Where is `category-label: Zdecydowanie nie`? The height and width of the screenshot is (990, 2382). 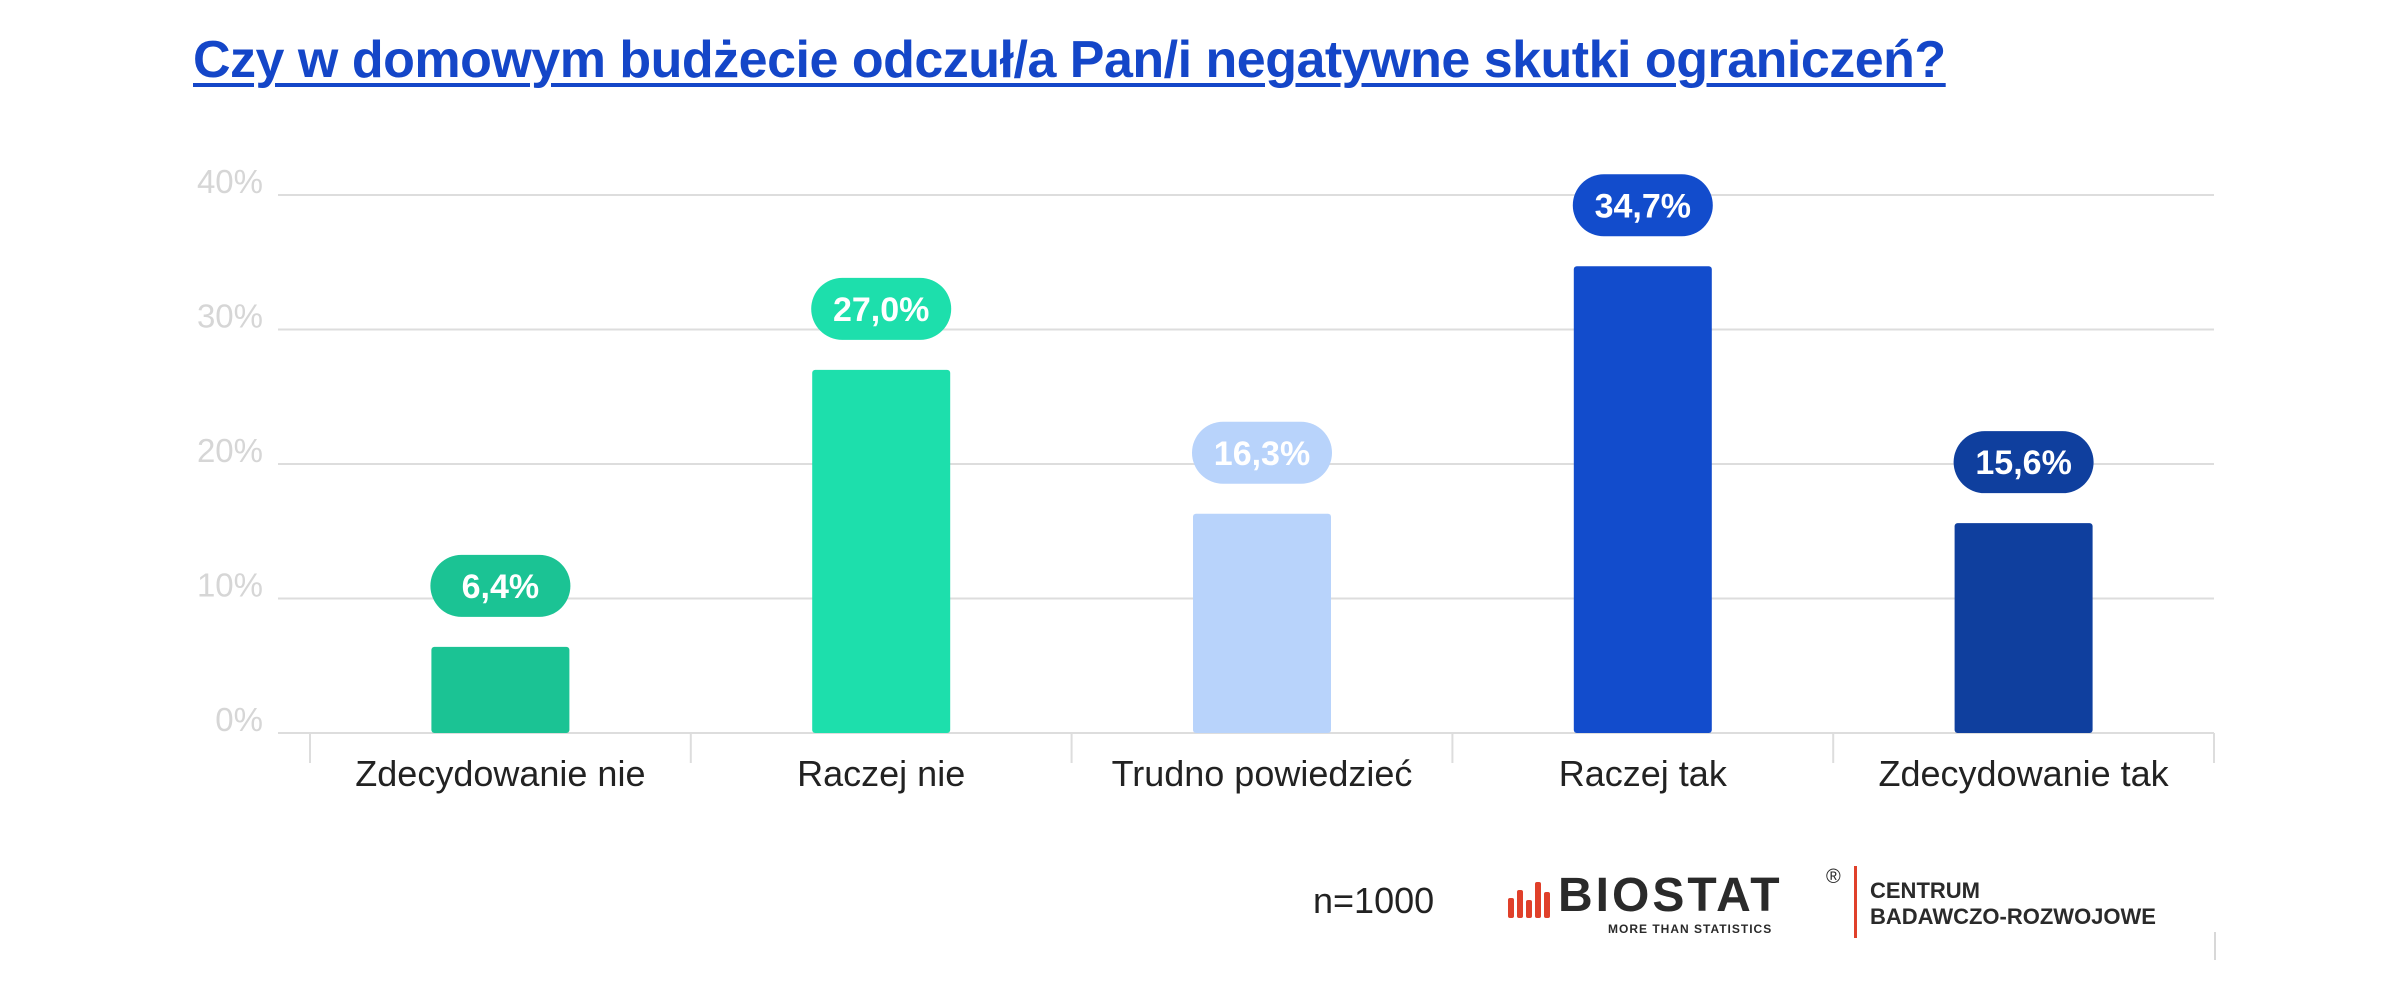
category-label: Zdecydowanie nie is located at coordinates (500, 773).